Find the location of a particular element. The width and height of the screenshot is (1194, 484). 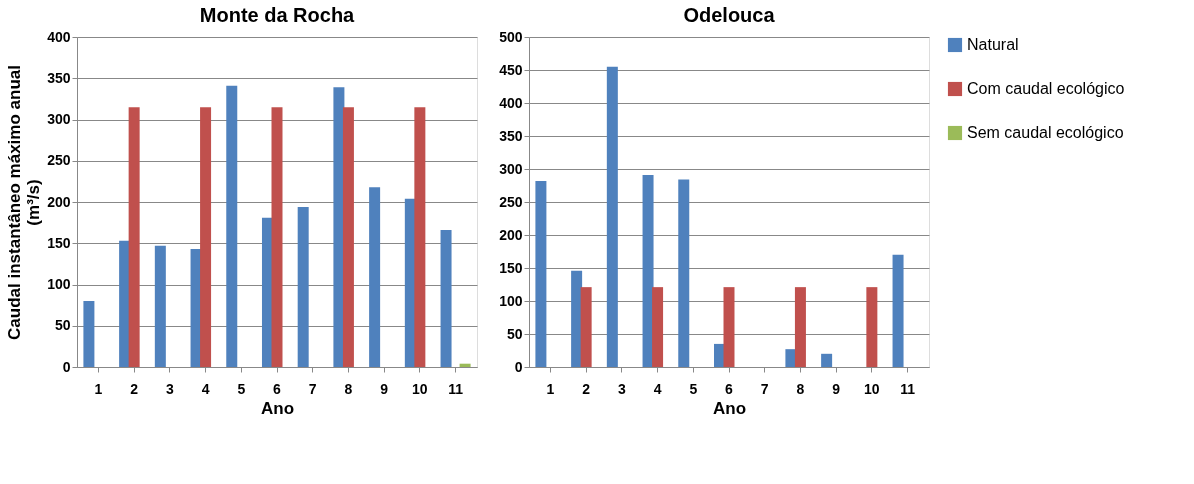

legend-label: Com caudal ecológico is located at coordinates (1046, 88).